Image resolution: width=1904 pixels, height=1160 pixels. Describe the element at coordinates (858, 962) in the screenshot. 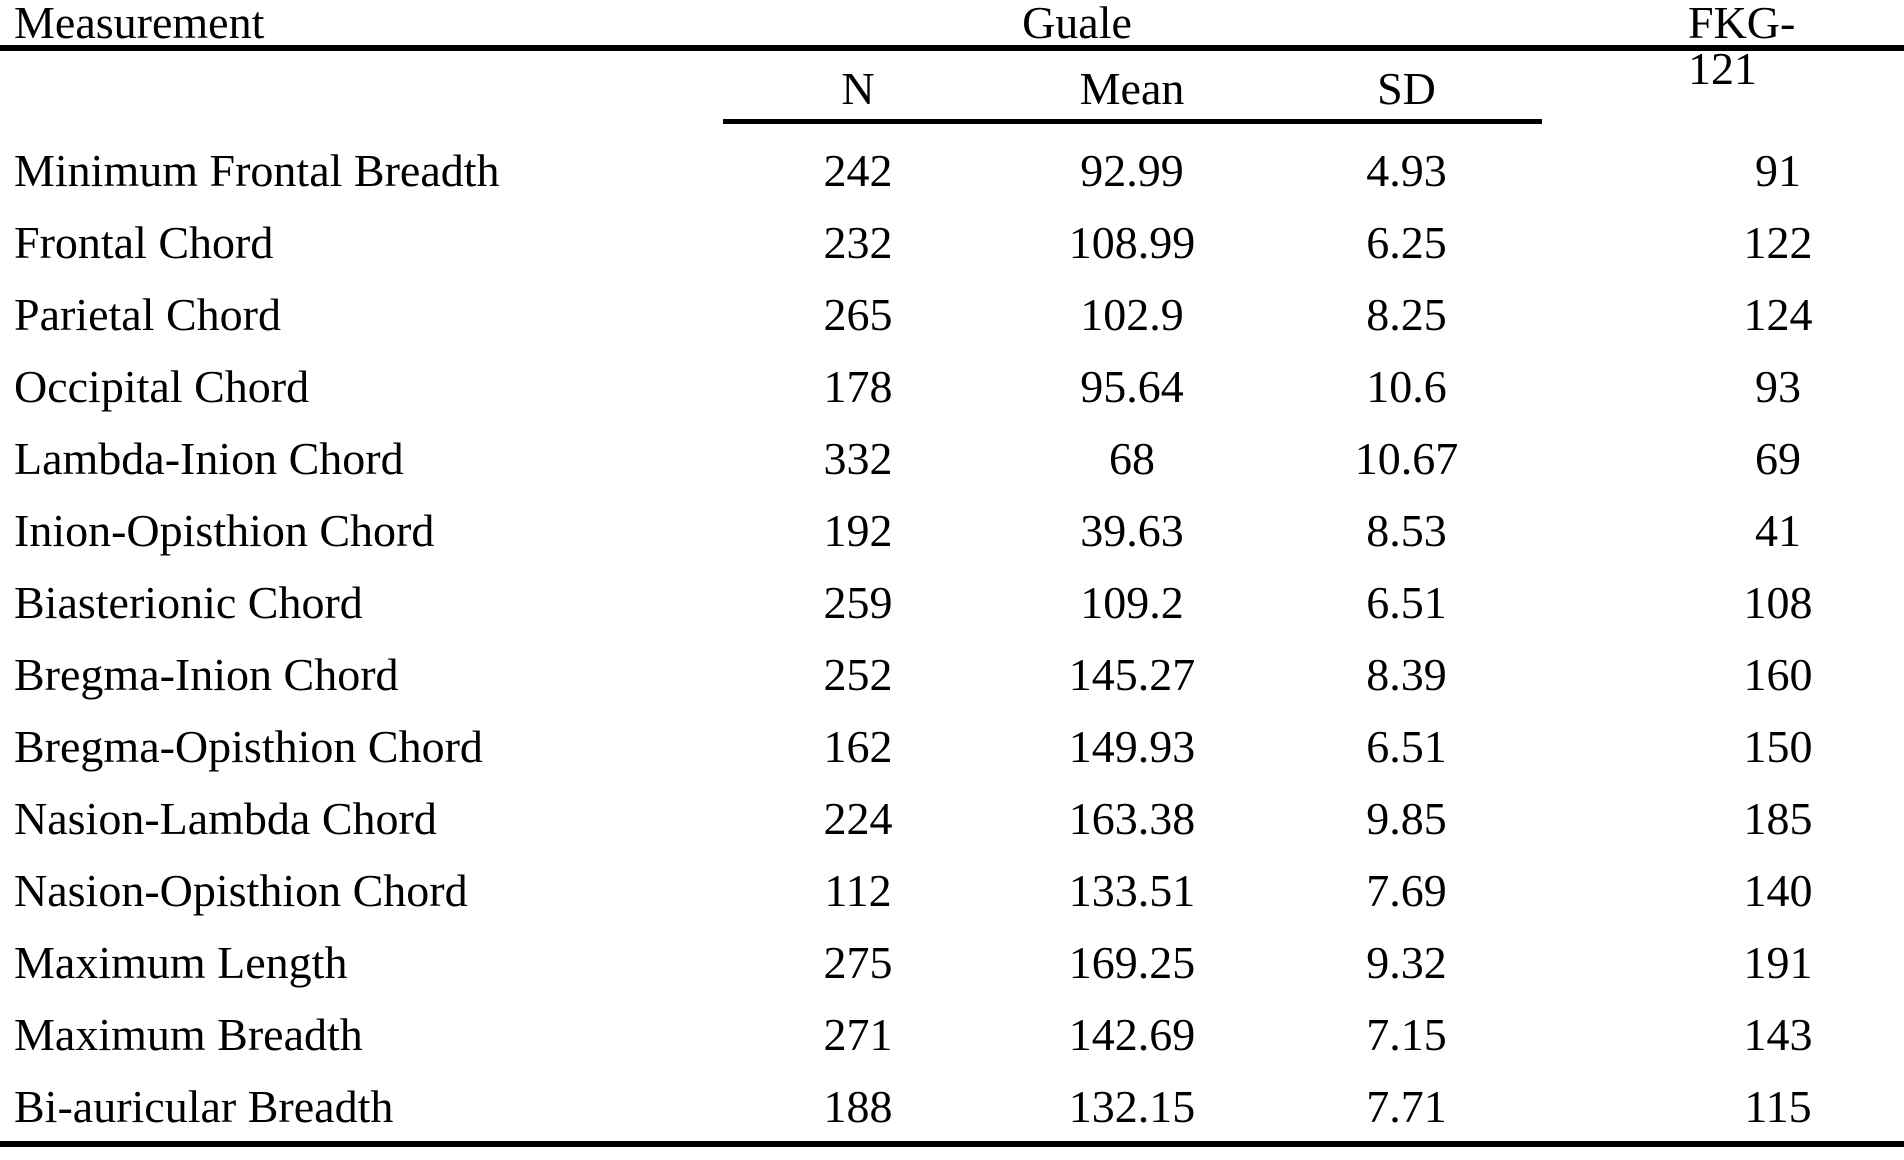

I see `n-cell: 275` at that location.